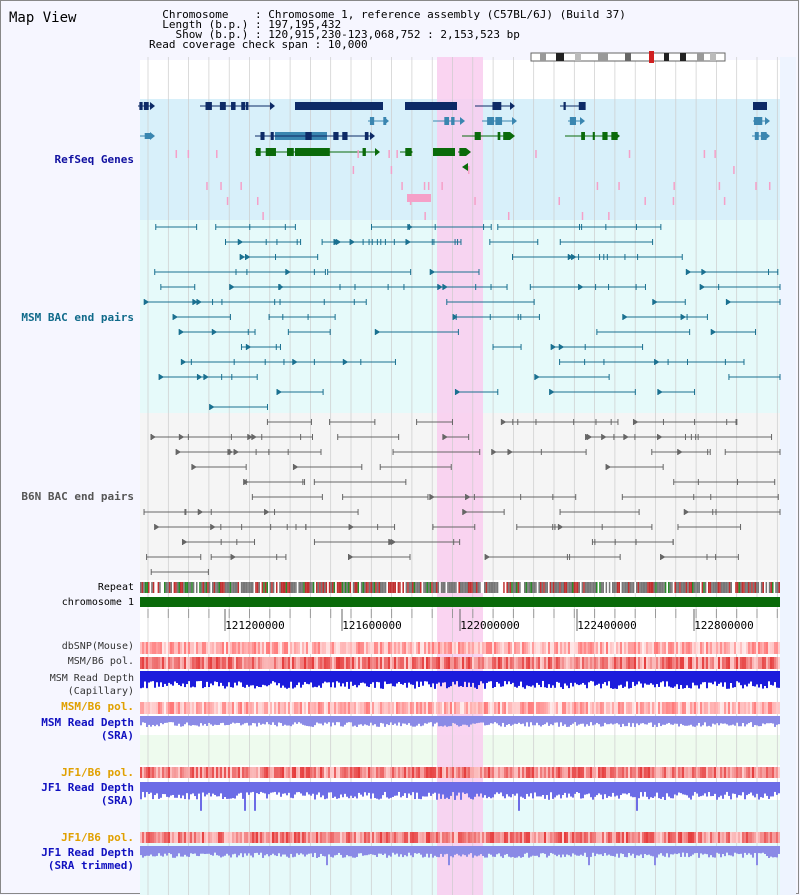 The width and height of the screenshot is (800, 895). I want to click on msm-bac-marker, so click(408, 242).